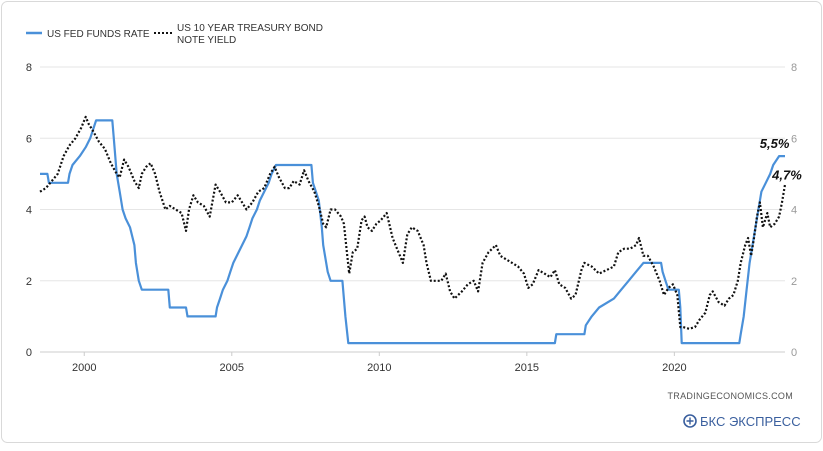 The image size is (823, 451). What do you see at coordinates (250, 28) in the screenshot?
I see `legend-label-treasury-line1: US 10 YEAR TREASURY BOND` at bounding box center [250, 28].